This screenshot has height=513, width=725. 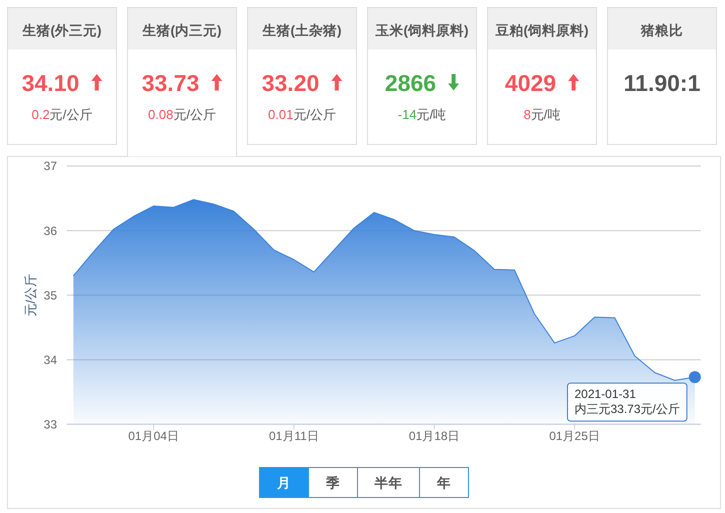 What do you see at coordinates (51, 83) in the screenshot?
I see `text: 34.10` at bounding box center [51, 83].